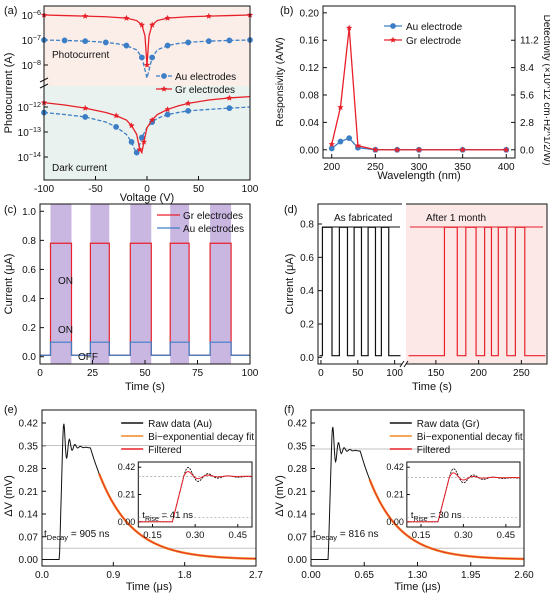 The image size is (550, 607). Describe the element at coordinates (462, 167) in the screenshot. I see `panel-b-xtick-label: 350` at that location.